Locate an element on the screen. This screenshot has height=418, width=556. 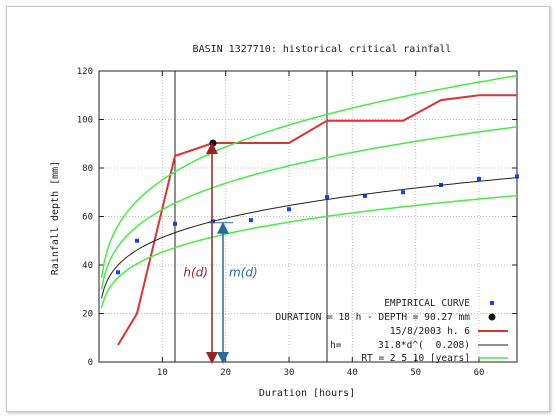
y-tick-label: 120 is located at coordinates (85, 72).